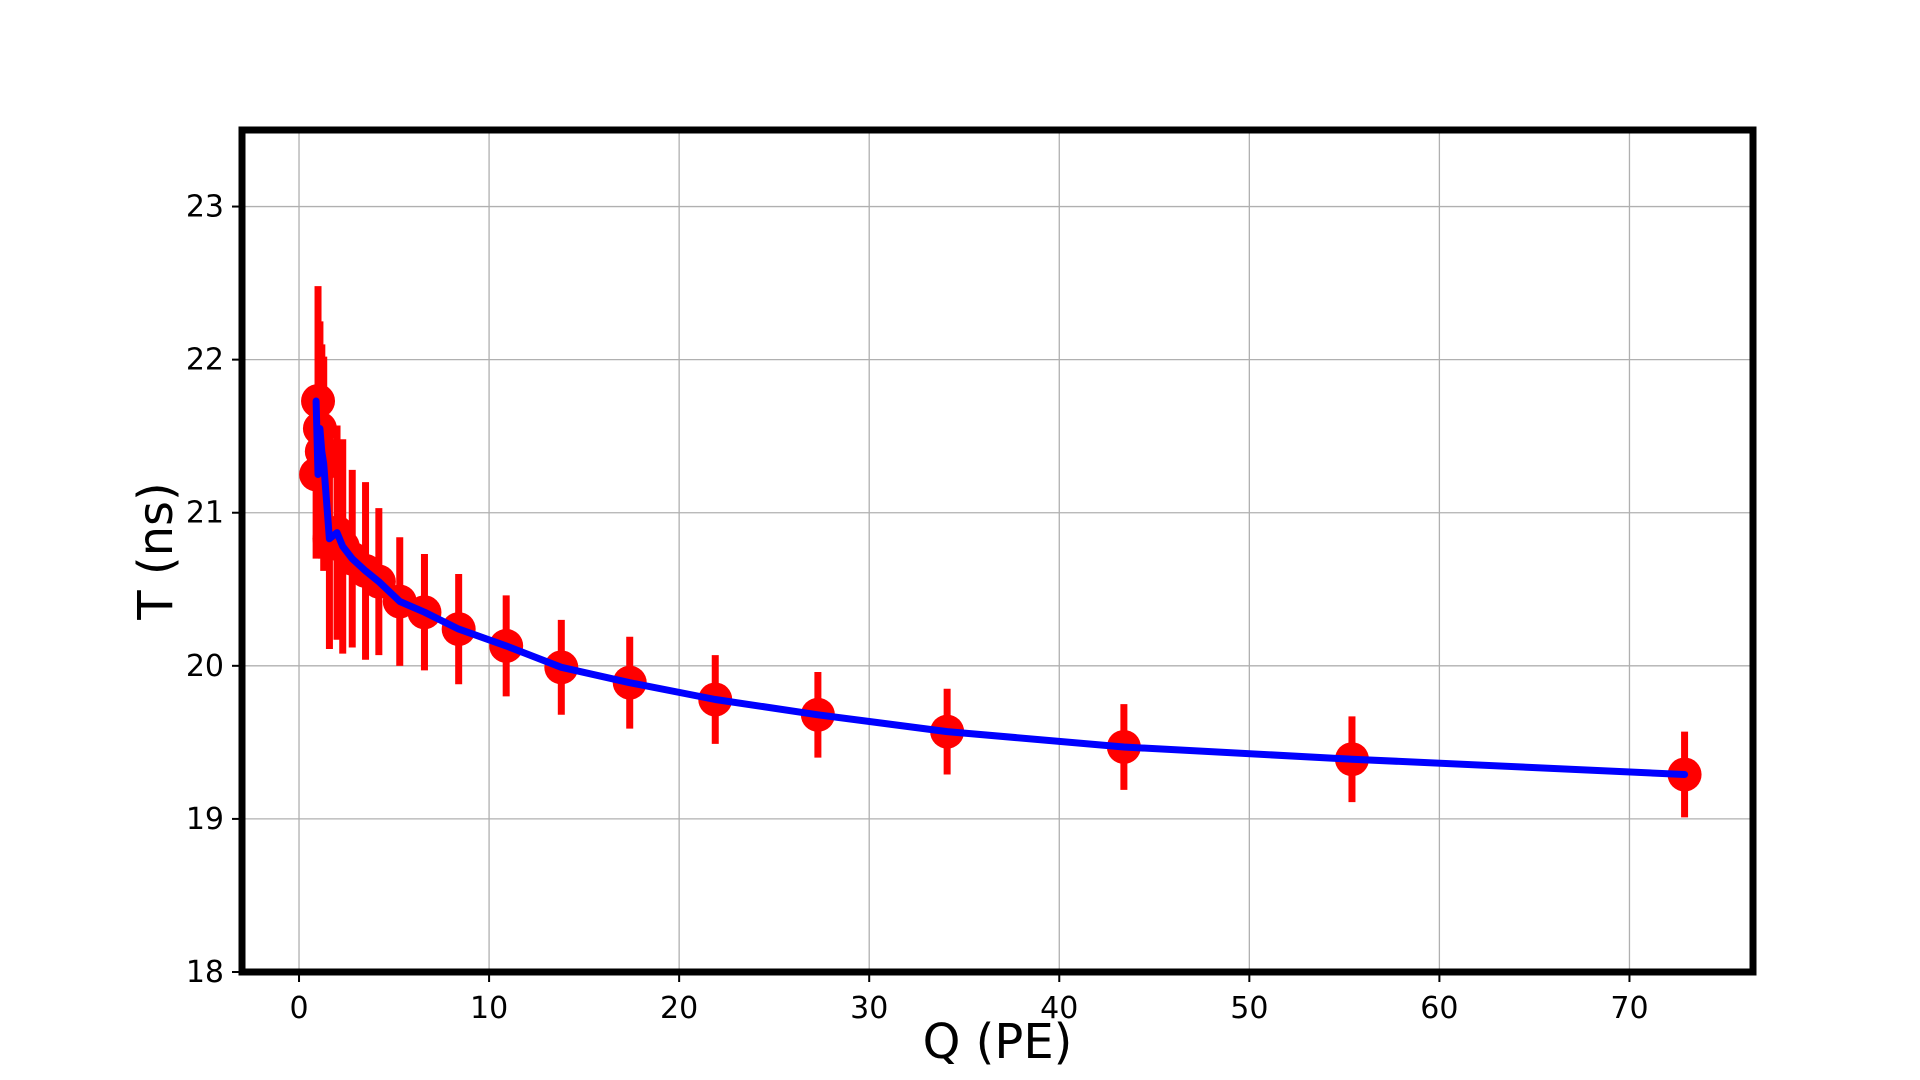  Describe the element at coordinates (156, 551) in the screenshot. I see `y-axis-title: T (ns)` at that location.